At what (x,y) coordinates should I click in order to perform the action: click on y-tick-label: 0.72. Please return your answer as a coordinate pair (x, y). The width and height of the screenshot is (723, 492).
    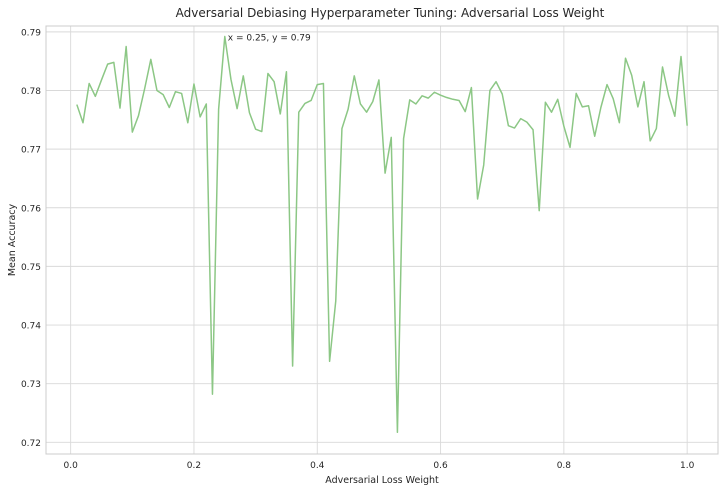
    Looking at the image, I should click on (31, 444).